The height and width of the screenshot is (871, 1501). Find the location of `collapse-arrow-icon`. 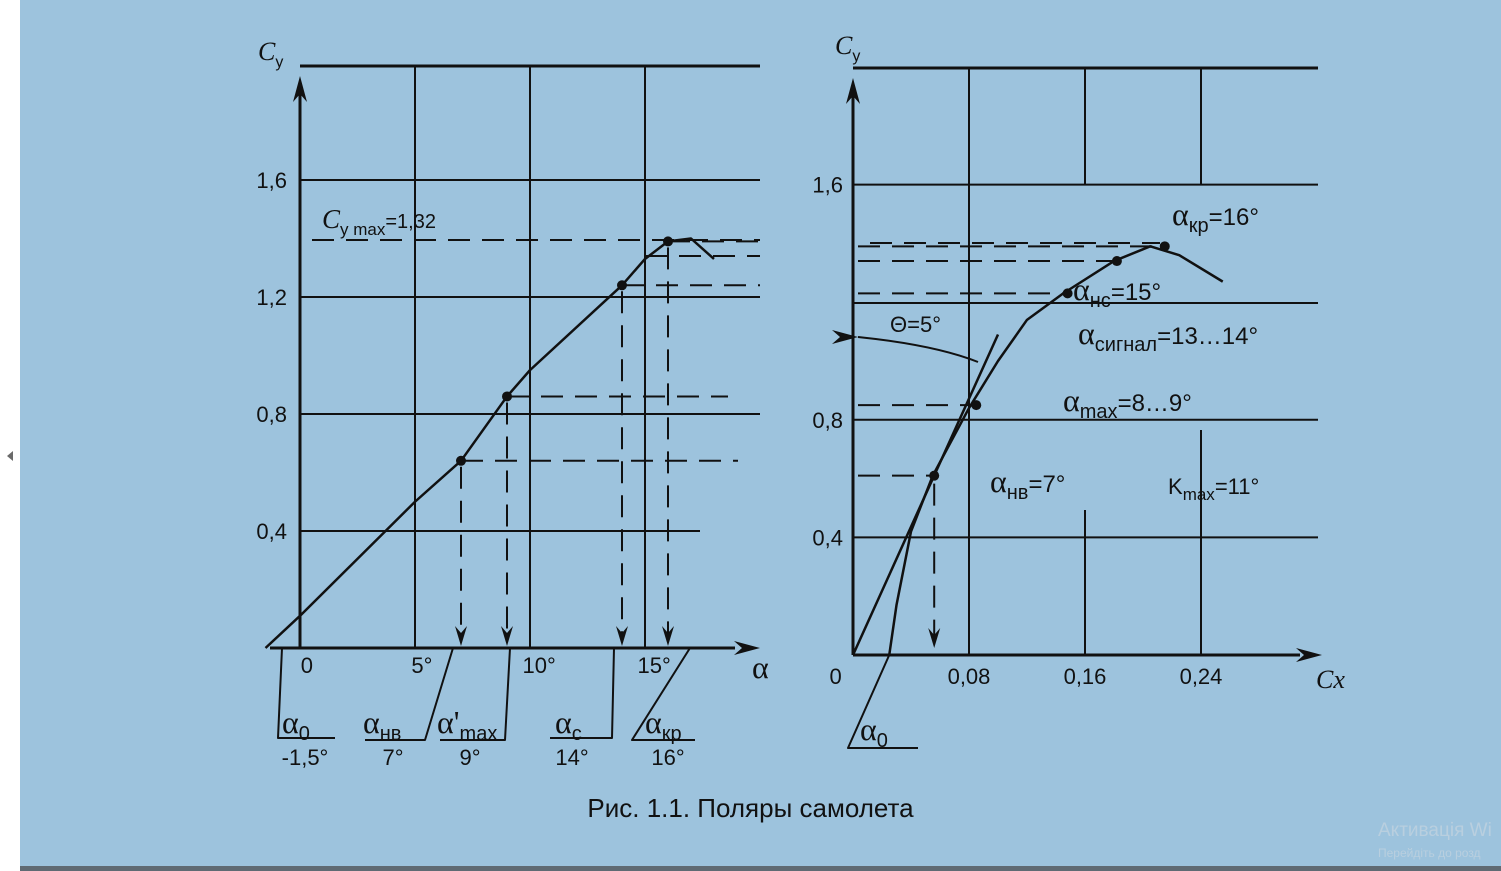

collapse-arrow-icon is located at coordinates (10, 456).